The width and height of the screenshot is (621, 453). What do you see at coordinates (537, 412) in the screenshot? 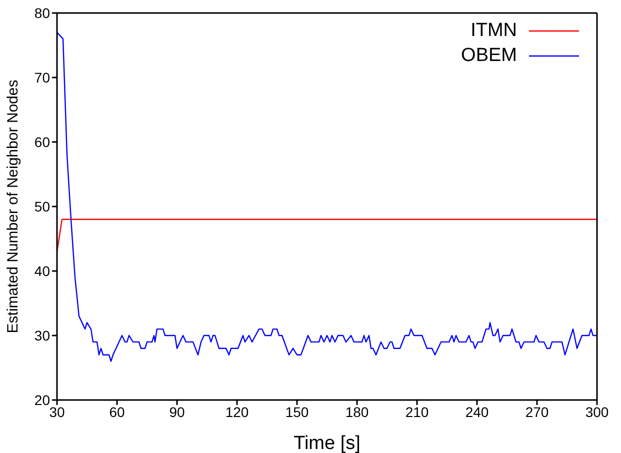
I see `x-tick-label: 270` at bounding box center [537, 412].